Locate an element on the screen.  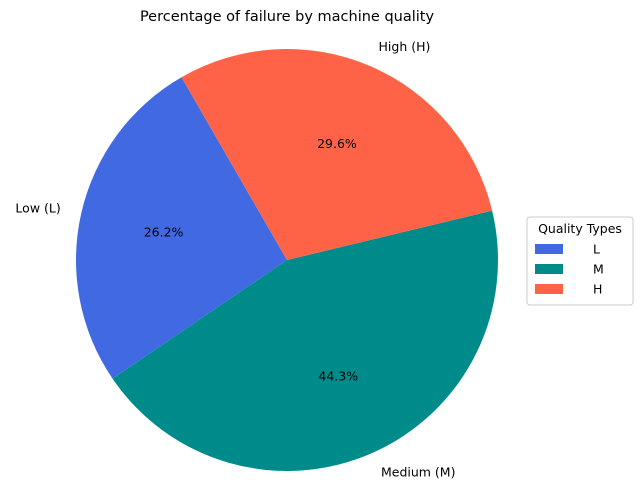
legend-label-l: L is located at coordinates (596, 249).